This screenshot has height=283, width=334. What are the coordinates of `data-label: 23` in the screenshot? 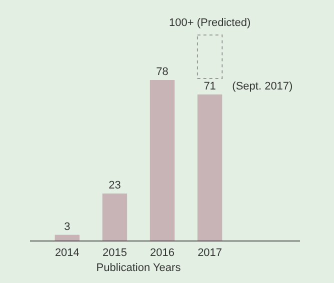 It's located at (114, 186).